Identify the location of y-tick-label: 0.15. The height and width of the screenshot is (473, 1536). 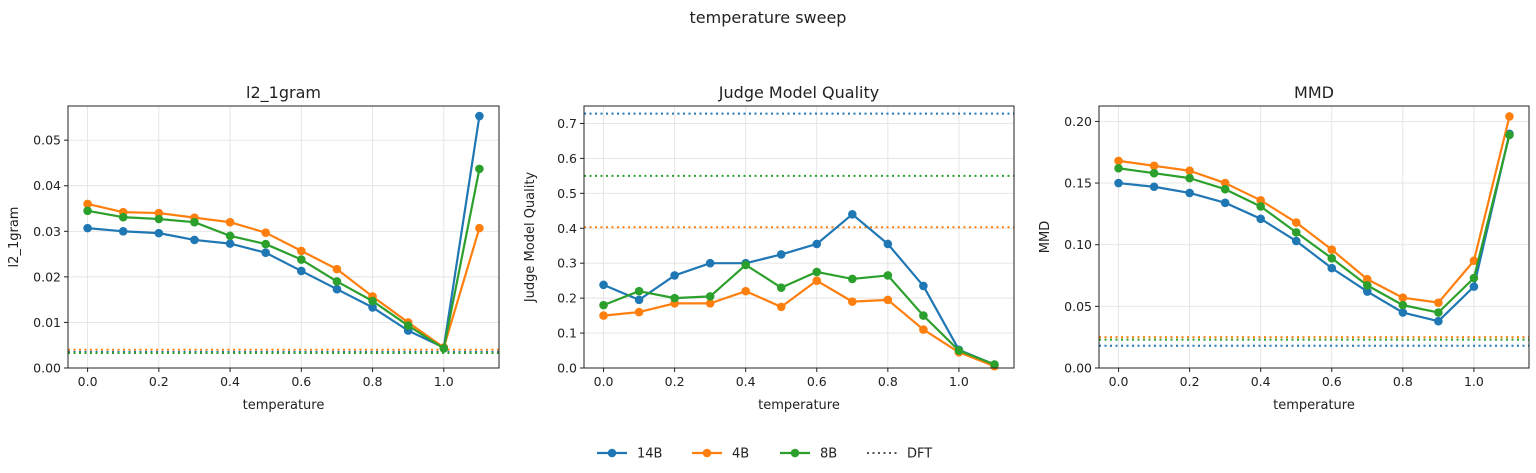
(1078, 183).